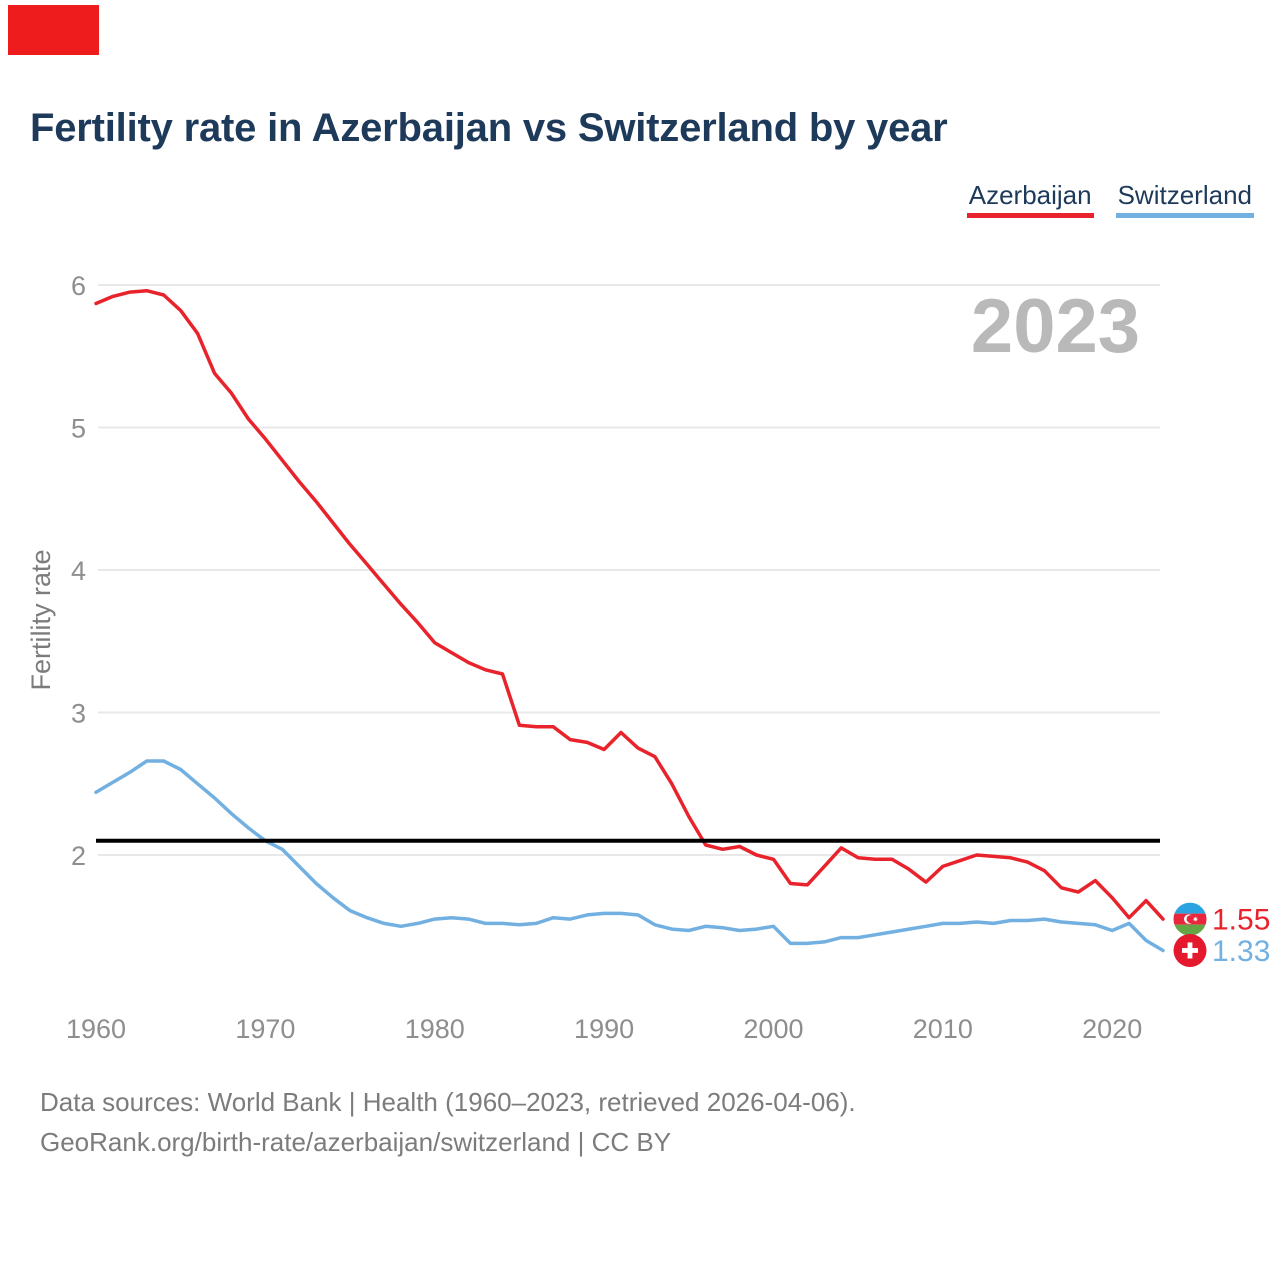  What do you see at coordinates (943, 1029) in the screenshot?
I see `x-tick-2010: 2010` at bounding box center [943, 1029].